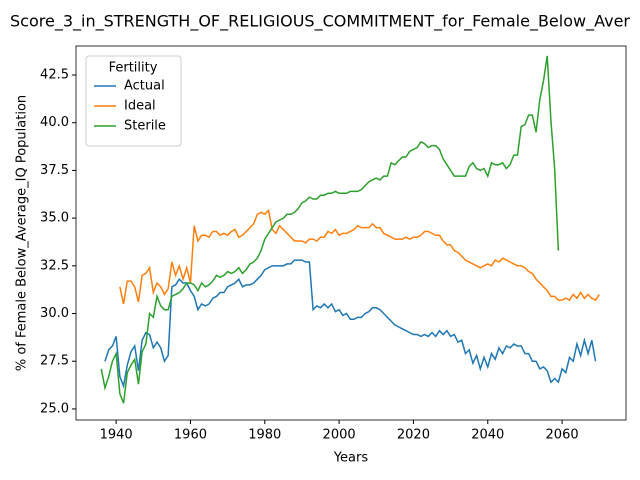 The width and height of the screenshot is (640, 480). Describe the element at coordinates (264, 435) in the screenshot. I see `x-tick-label: 1980` at that location.